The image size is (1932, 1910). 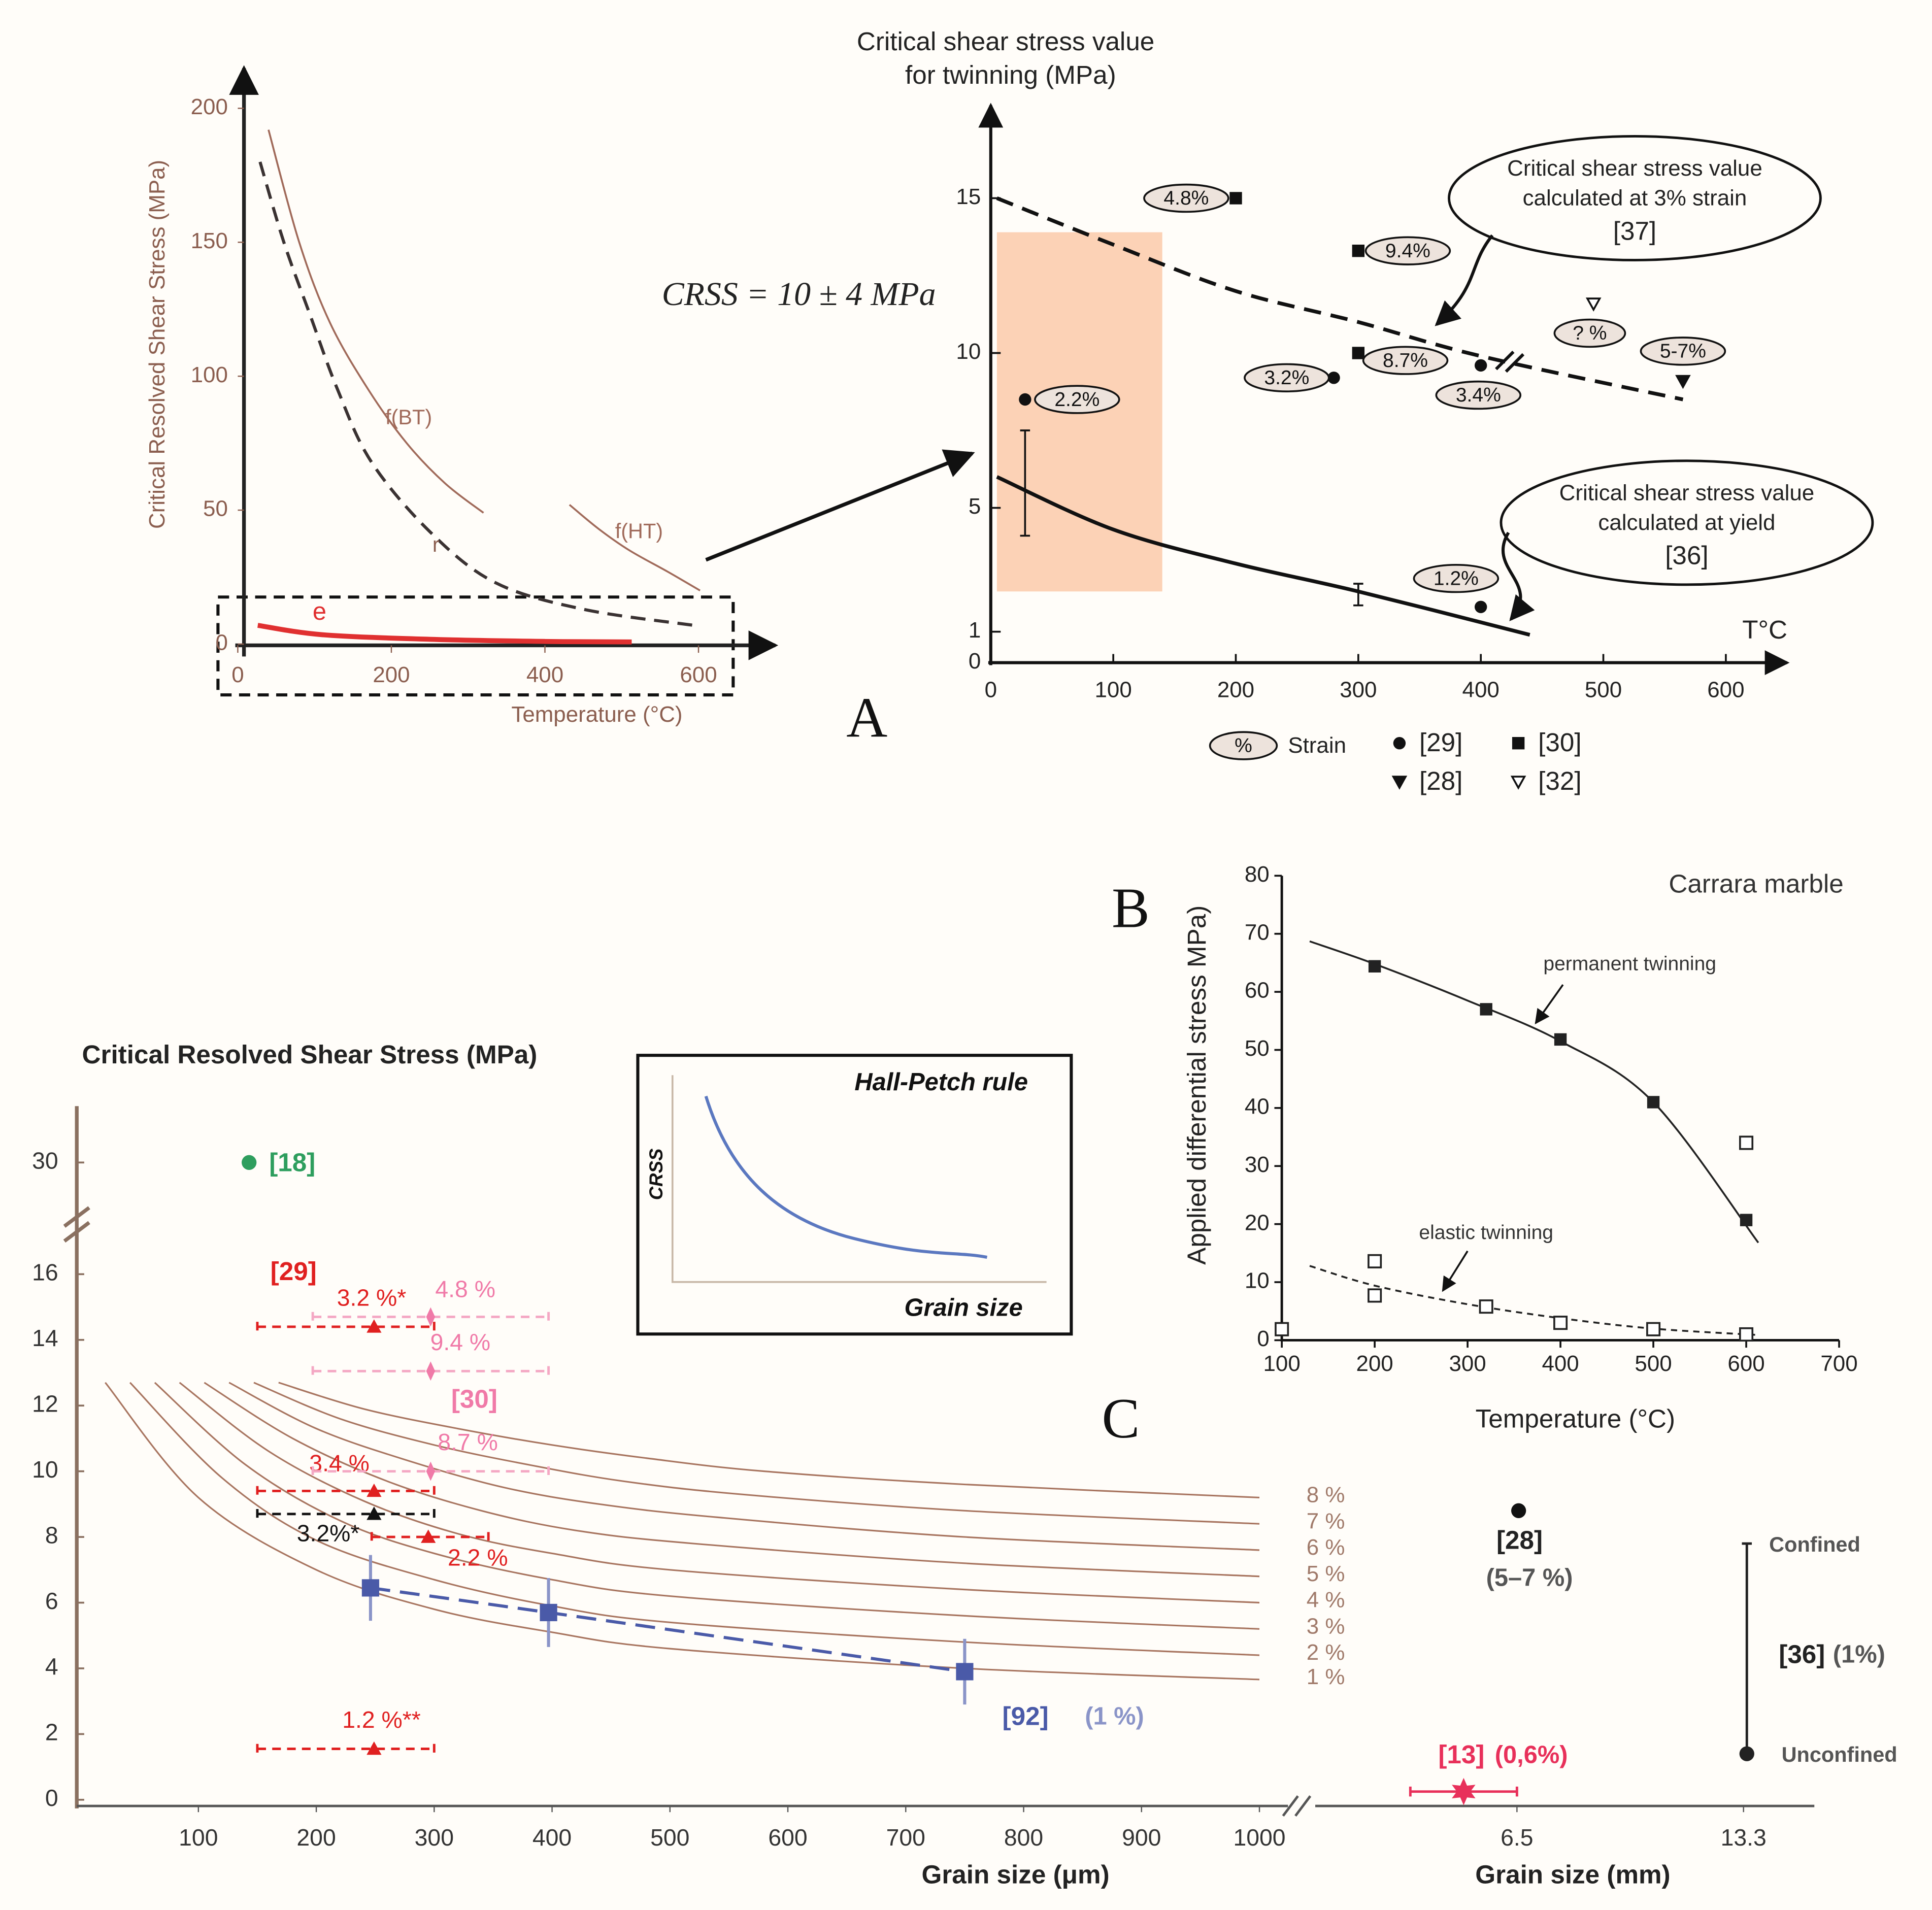 What do you see at coordinates (1016, 1875) in the screenshot?
I see `x-axis-label: Grain size (μm)` at bounding box center [1016, 1875].